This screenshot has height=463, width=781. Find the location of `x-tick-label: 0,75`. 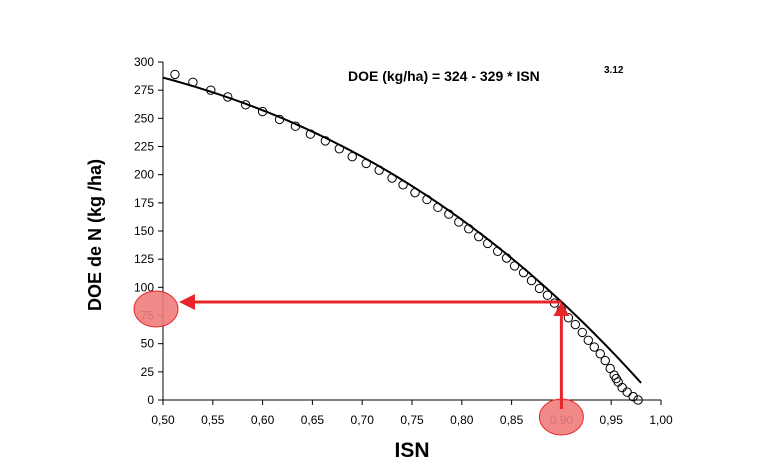

x-tick-label: 0,75 is located at coordinates (412, 420).